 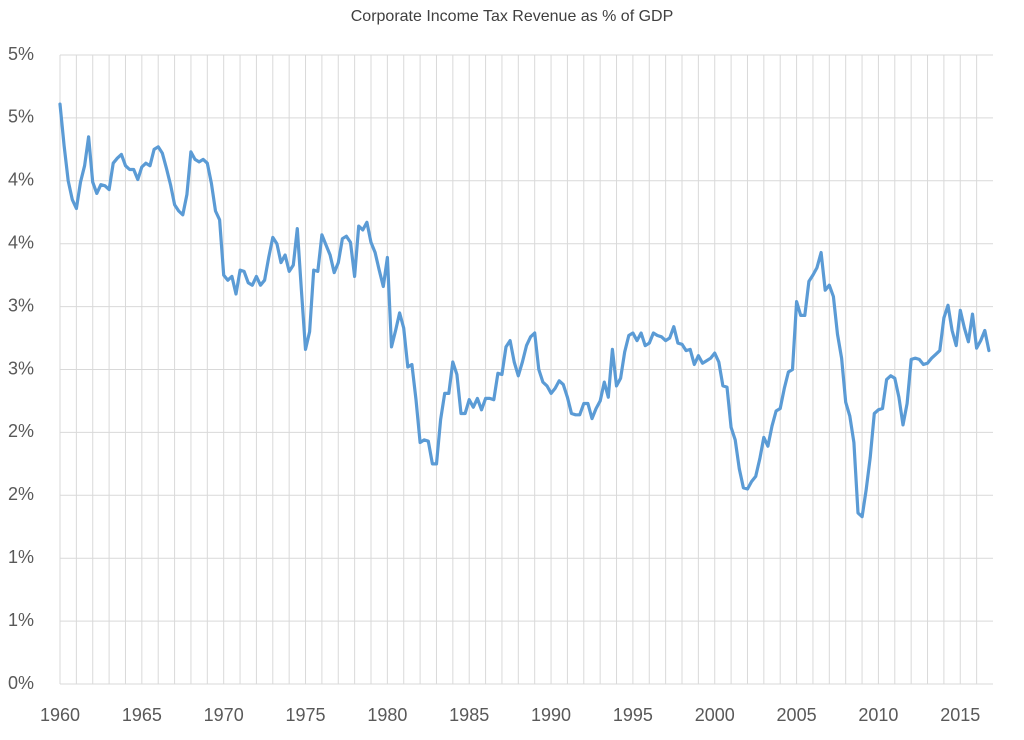 What do you see at coordinates (60, 715) in the screenshot?
I see `x-tick-label: 1960` at bounding box center [60, 715].